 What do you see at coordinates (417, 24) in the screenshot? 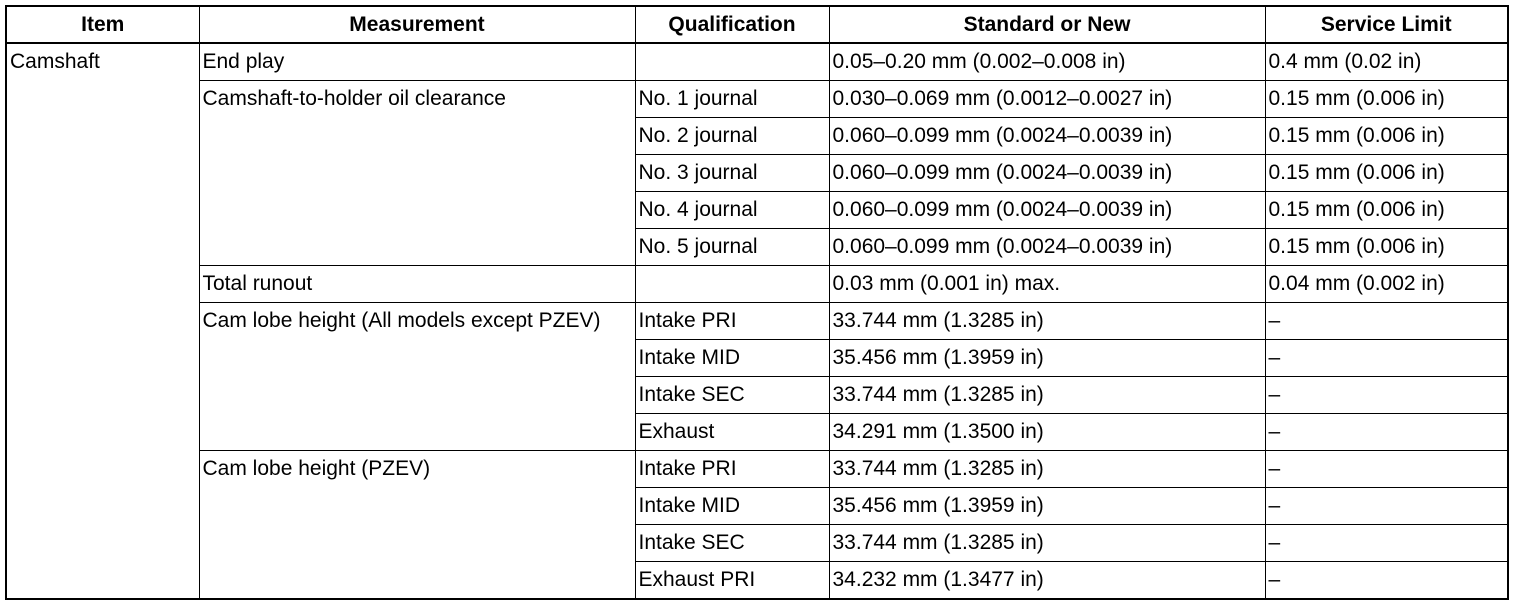
I see `header-cell: Measurement` at bounding box center [417, 24].